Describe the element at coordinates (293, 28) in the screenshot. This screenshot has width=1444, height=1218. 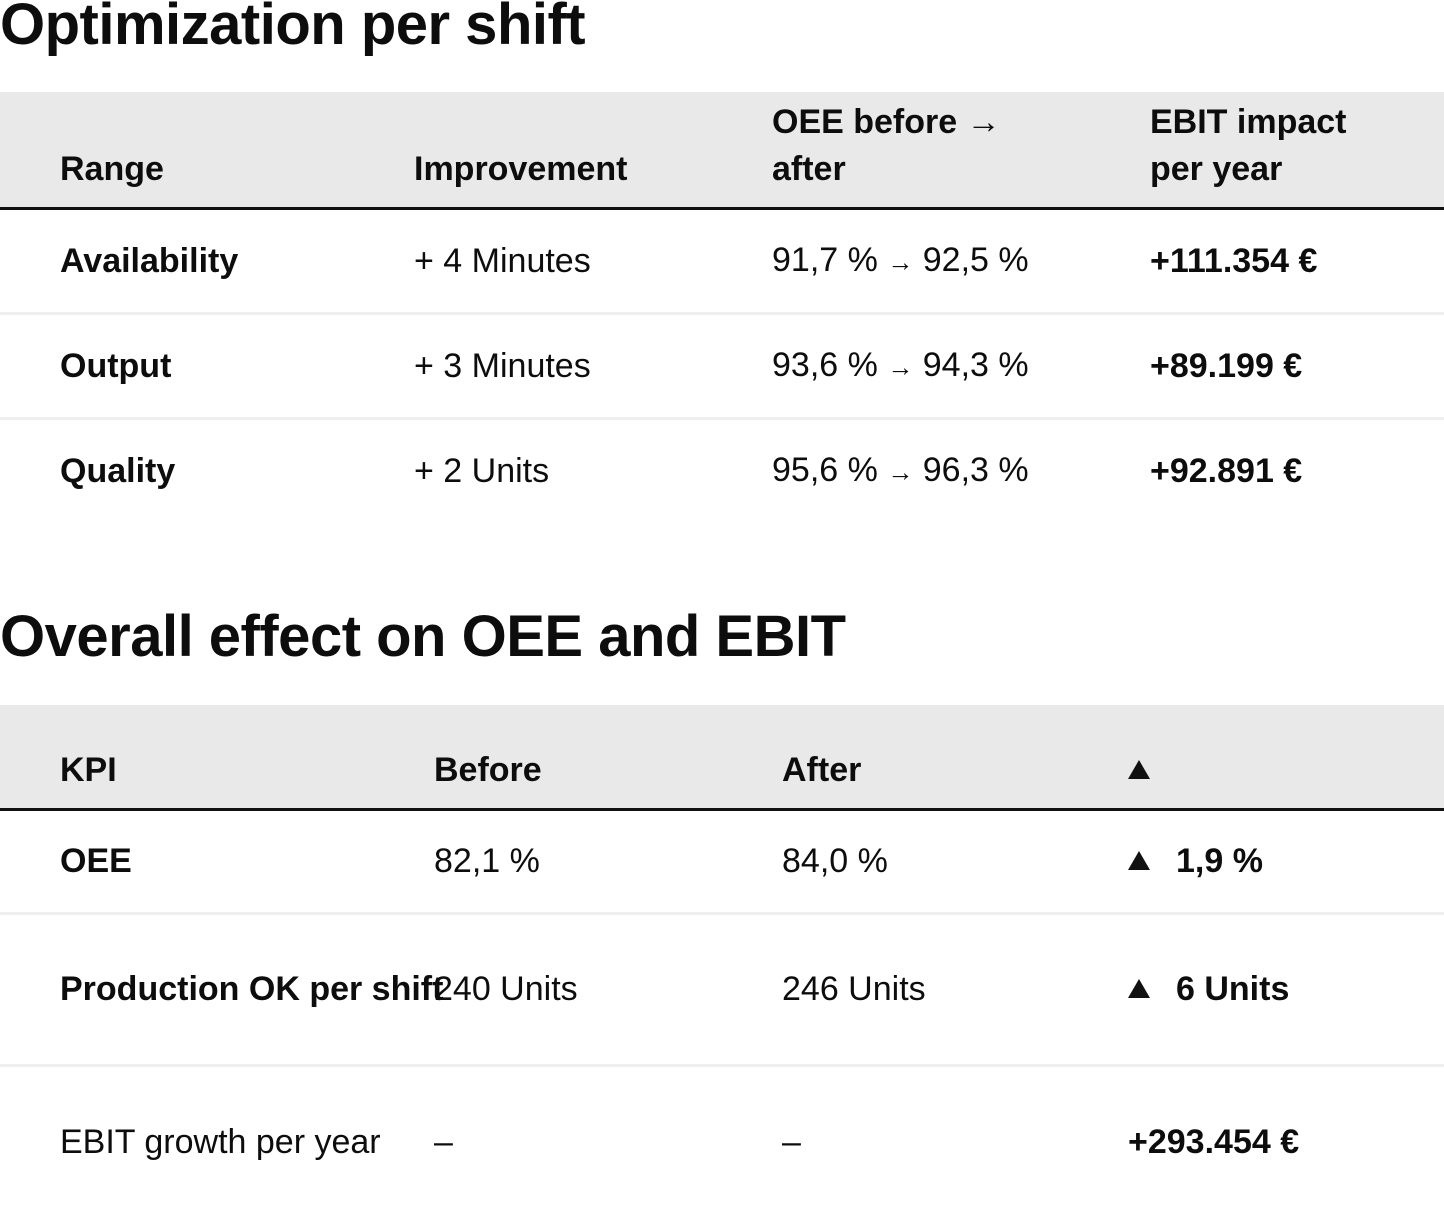
I see `section-title-optimization: Optimization per shift` at that location.